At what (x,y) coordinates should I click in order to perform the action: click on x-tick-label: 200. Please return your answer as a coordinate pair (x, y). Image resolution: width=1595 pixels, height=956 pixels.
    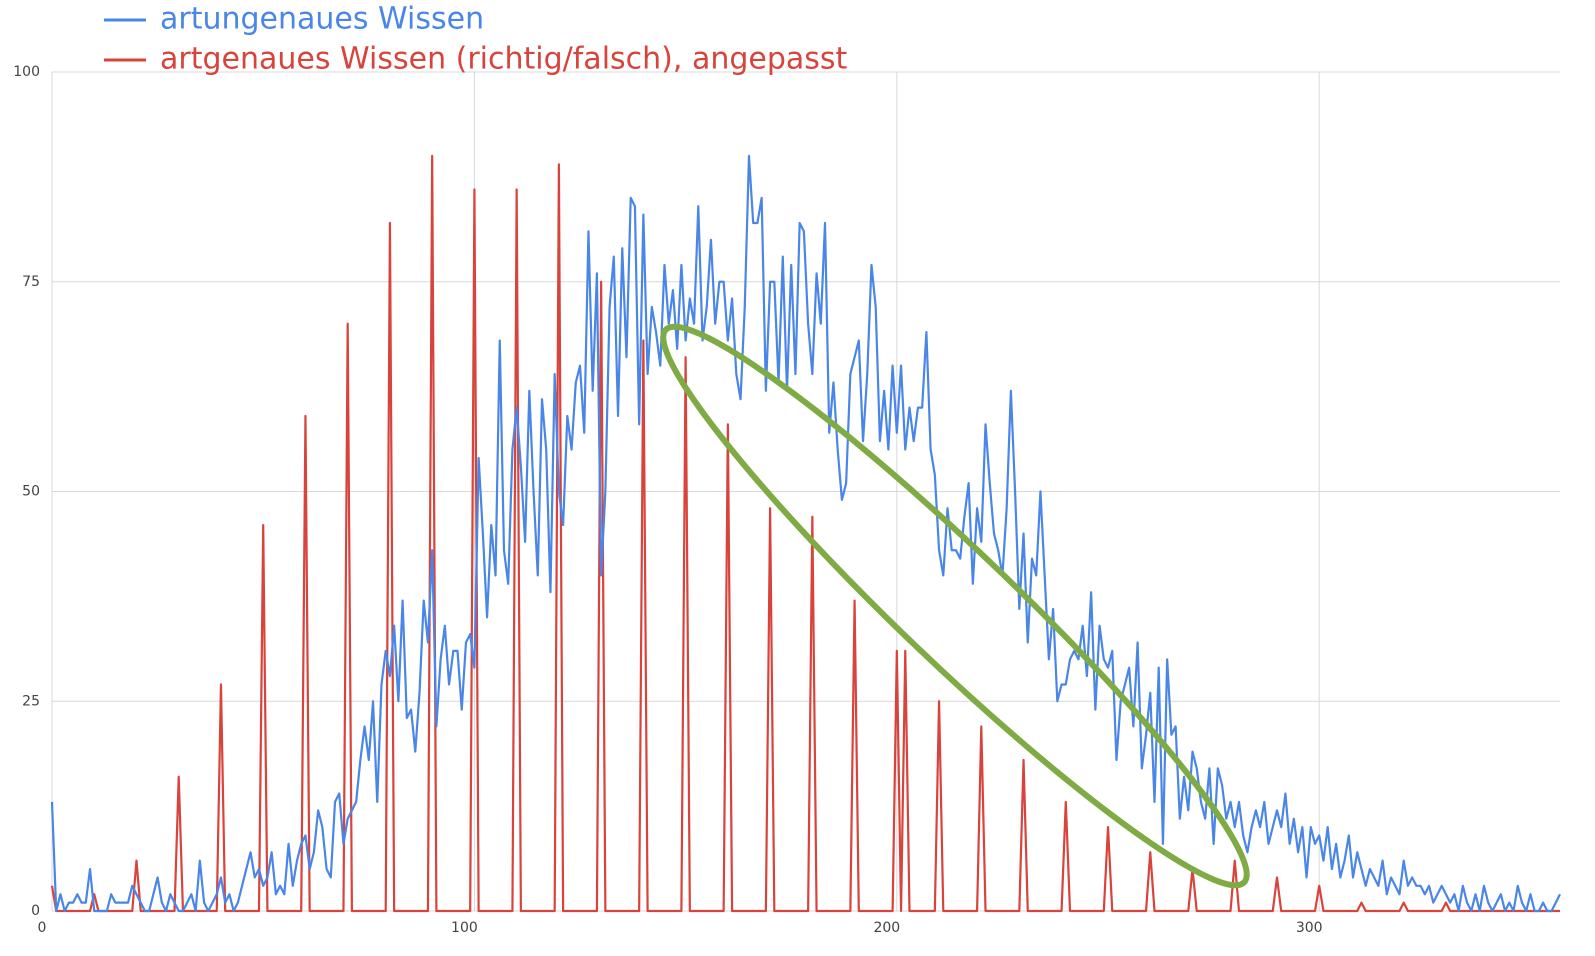
    Looking at the image, I should click on (886, 928).